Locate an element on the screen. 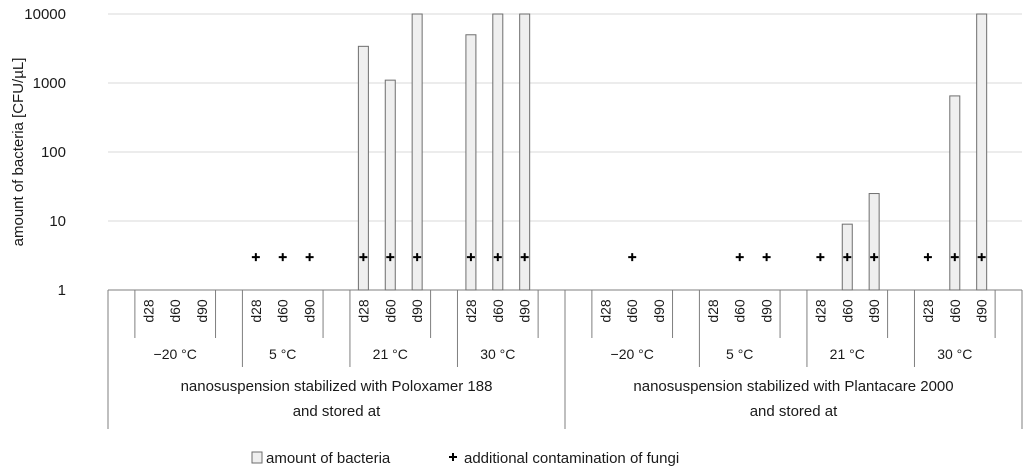 Image resolution: width=1024 pixels, height=470 pixels. y-tick-label: 100 is located at coordinates (53, 152).